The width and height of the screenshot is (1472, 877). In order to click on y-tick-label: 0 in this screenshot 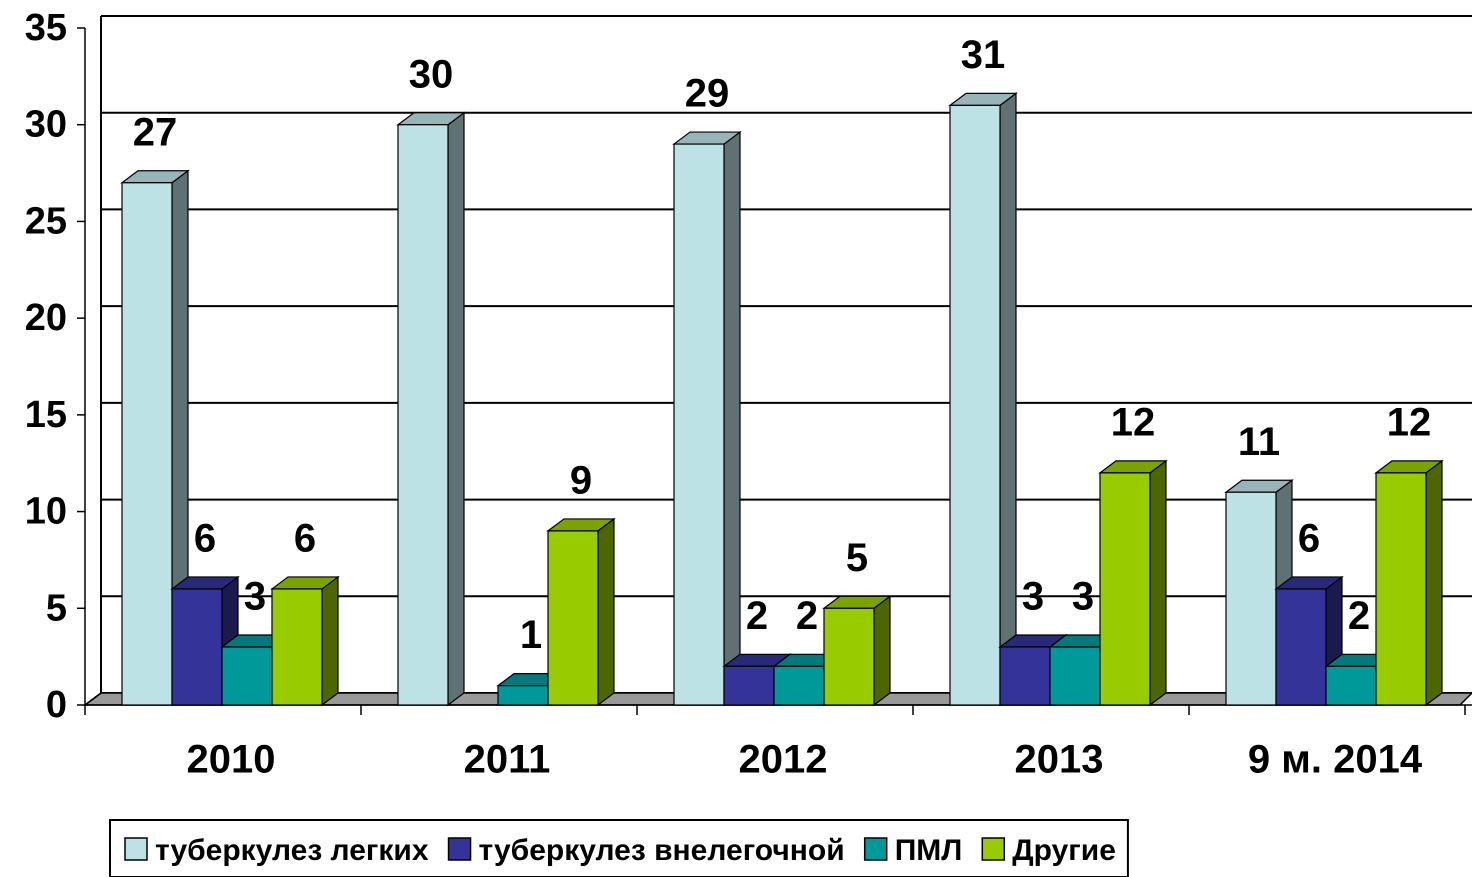, I will do `click(56, 705)`.